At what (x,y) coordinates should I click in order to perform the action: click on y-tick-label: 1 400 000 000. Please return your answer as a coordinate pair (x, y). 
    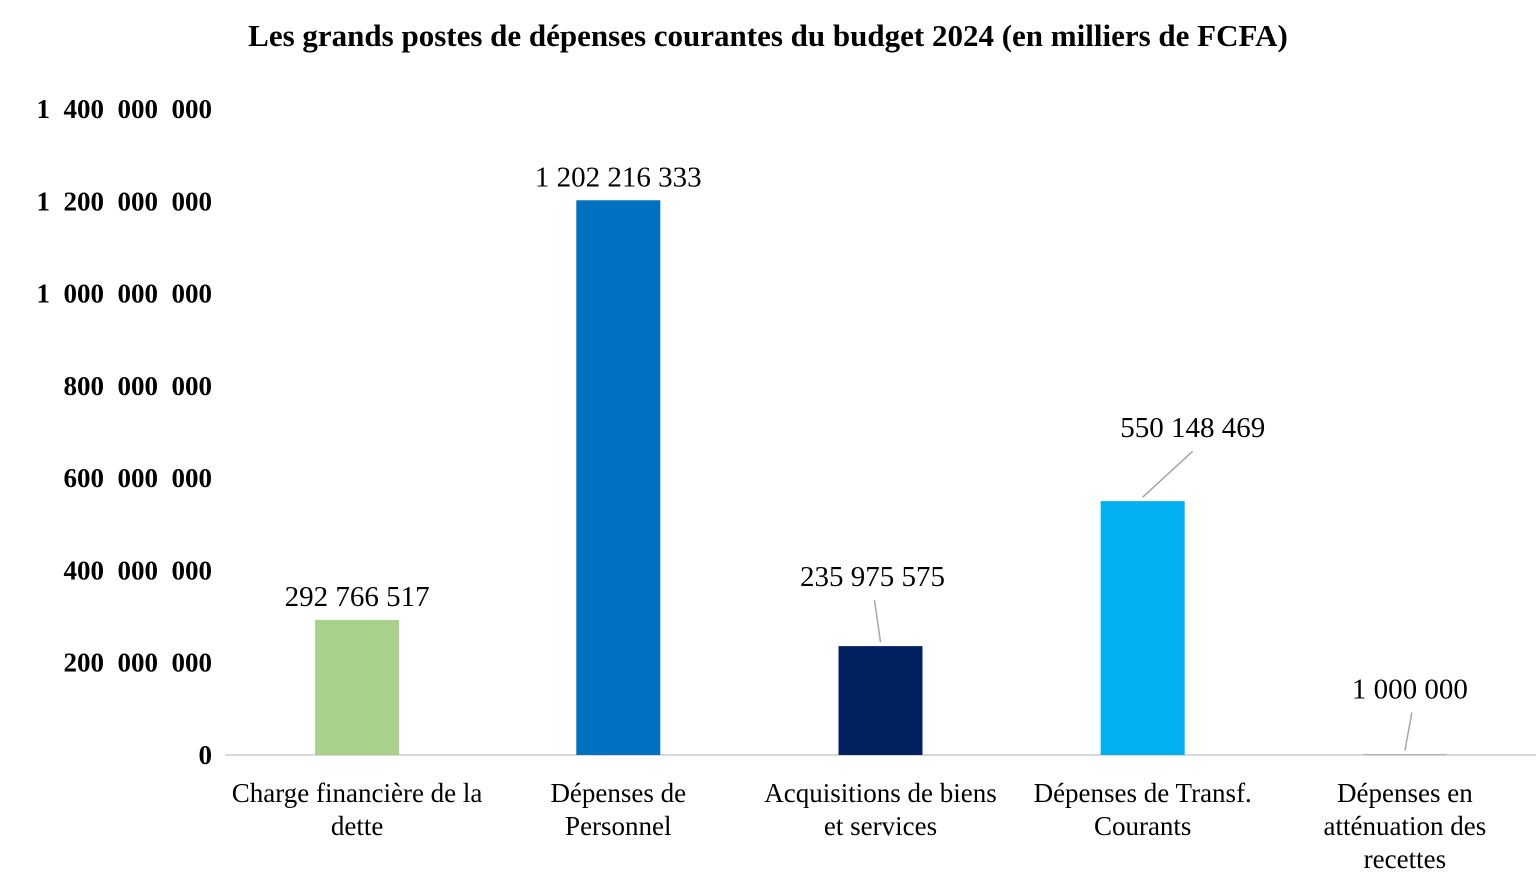
    Looking at the image, I should click on (125, 109).